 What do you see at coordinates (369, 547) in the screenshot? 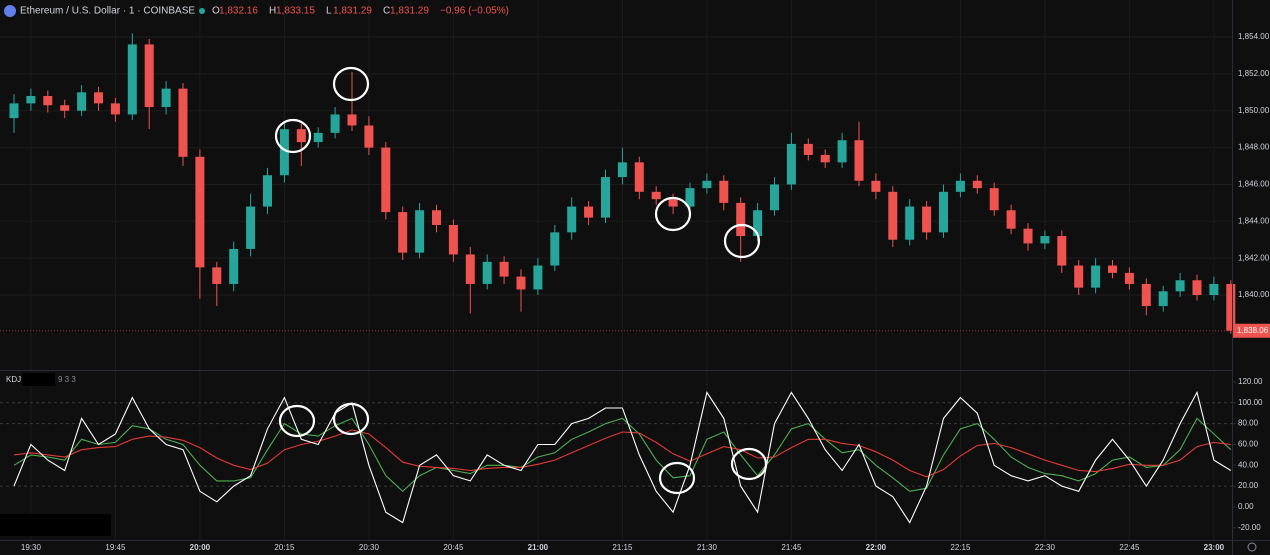
I see `x-tick-label: 20:30` at bounding box center [369, 547].